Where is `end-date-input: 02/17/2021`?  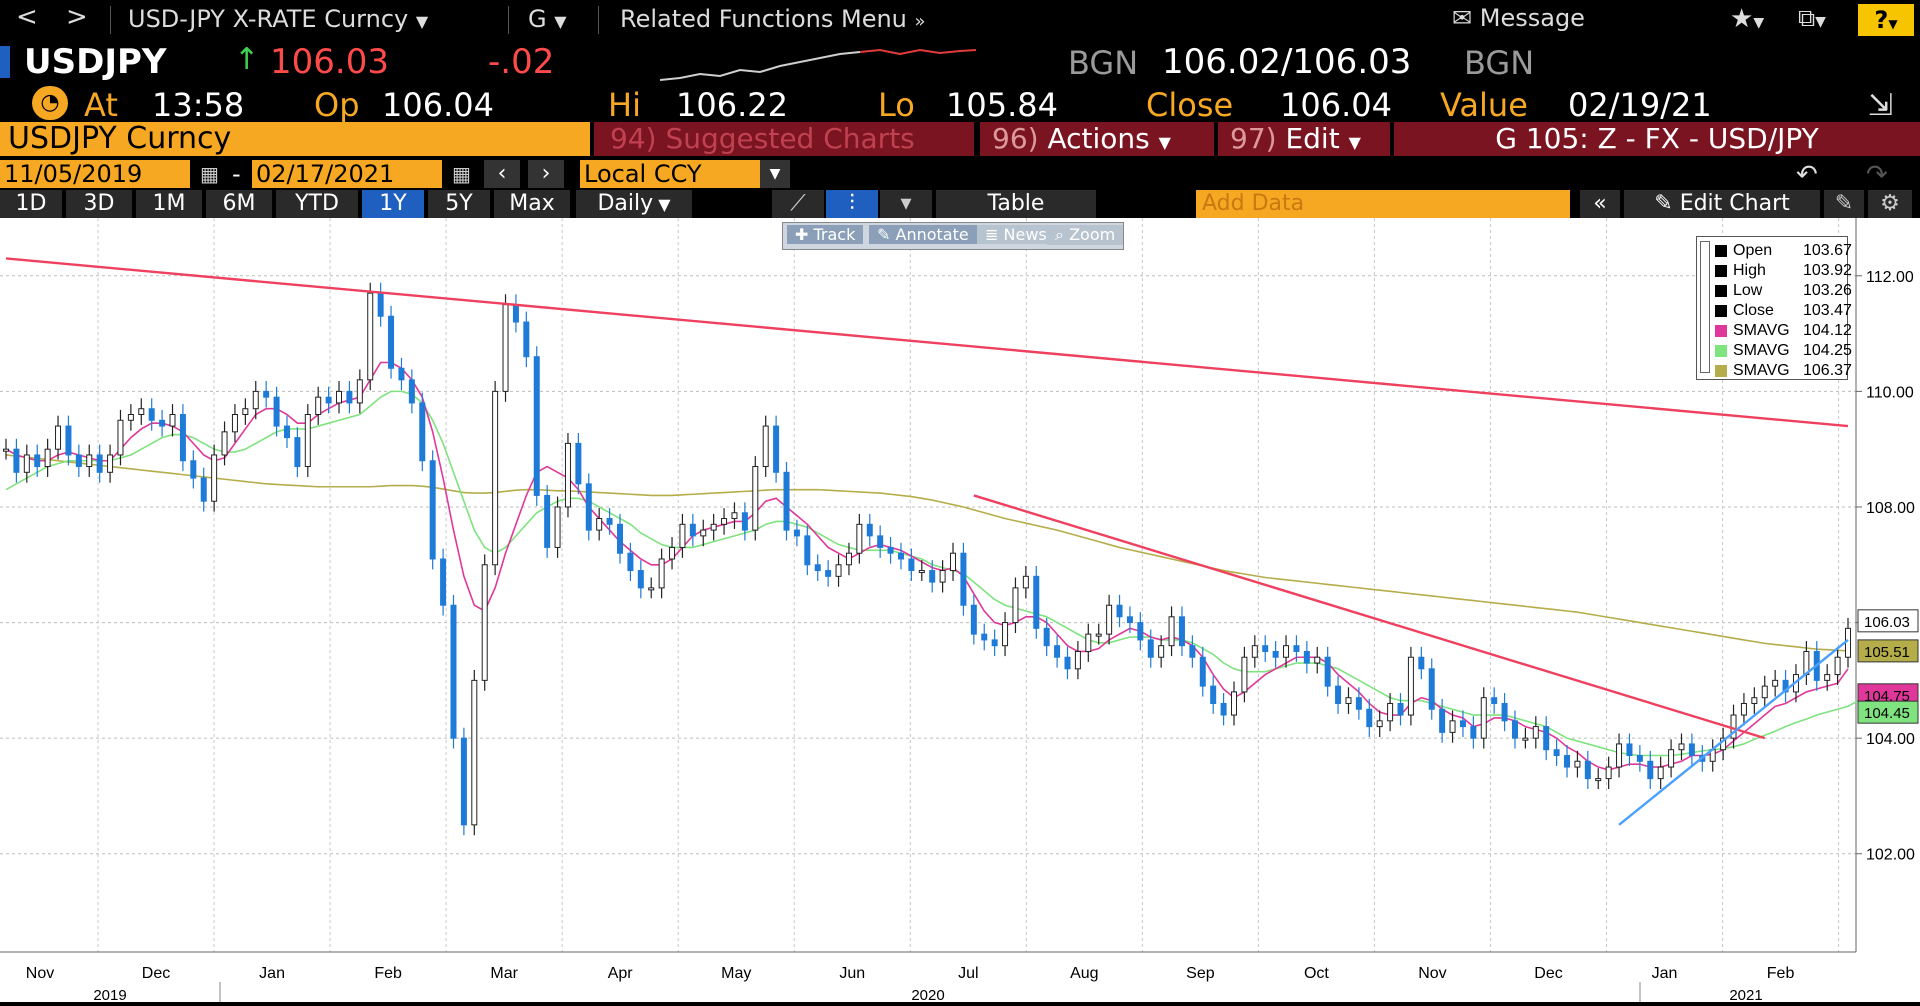
end-date-input: 02/17/2021 is located at coordinates (347, 174).